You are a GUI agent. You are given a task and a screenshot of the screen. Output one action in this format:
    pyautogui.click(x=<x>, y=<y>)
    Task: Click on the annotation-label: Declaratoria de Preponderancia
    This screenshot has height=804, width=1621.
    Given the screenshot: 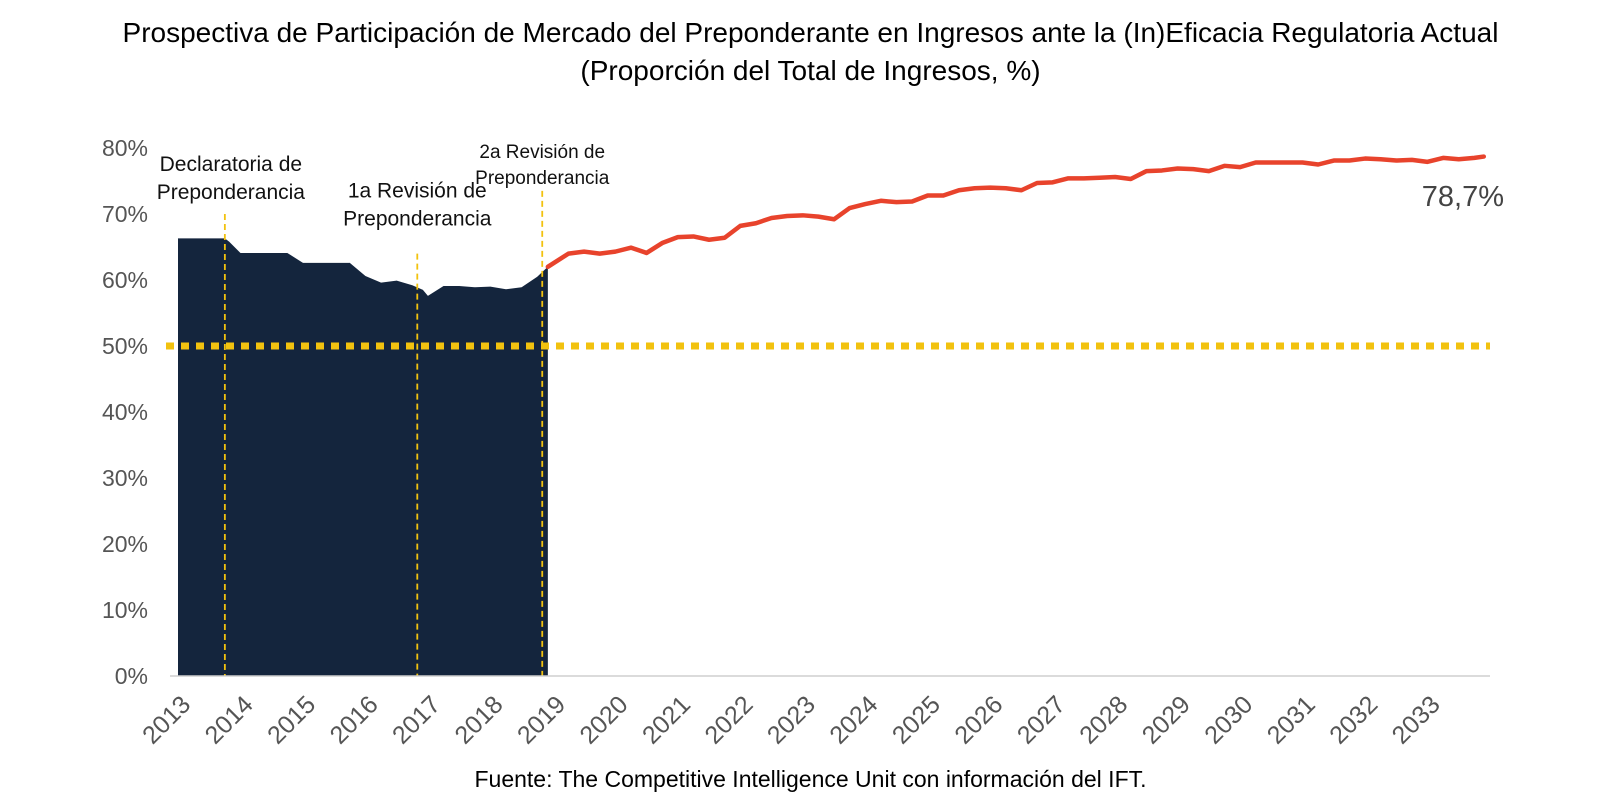 What is the action you would take?
    pyautogui.click(x=231, y=178)
    